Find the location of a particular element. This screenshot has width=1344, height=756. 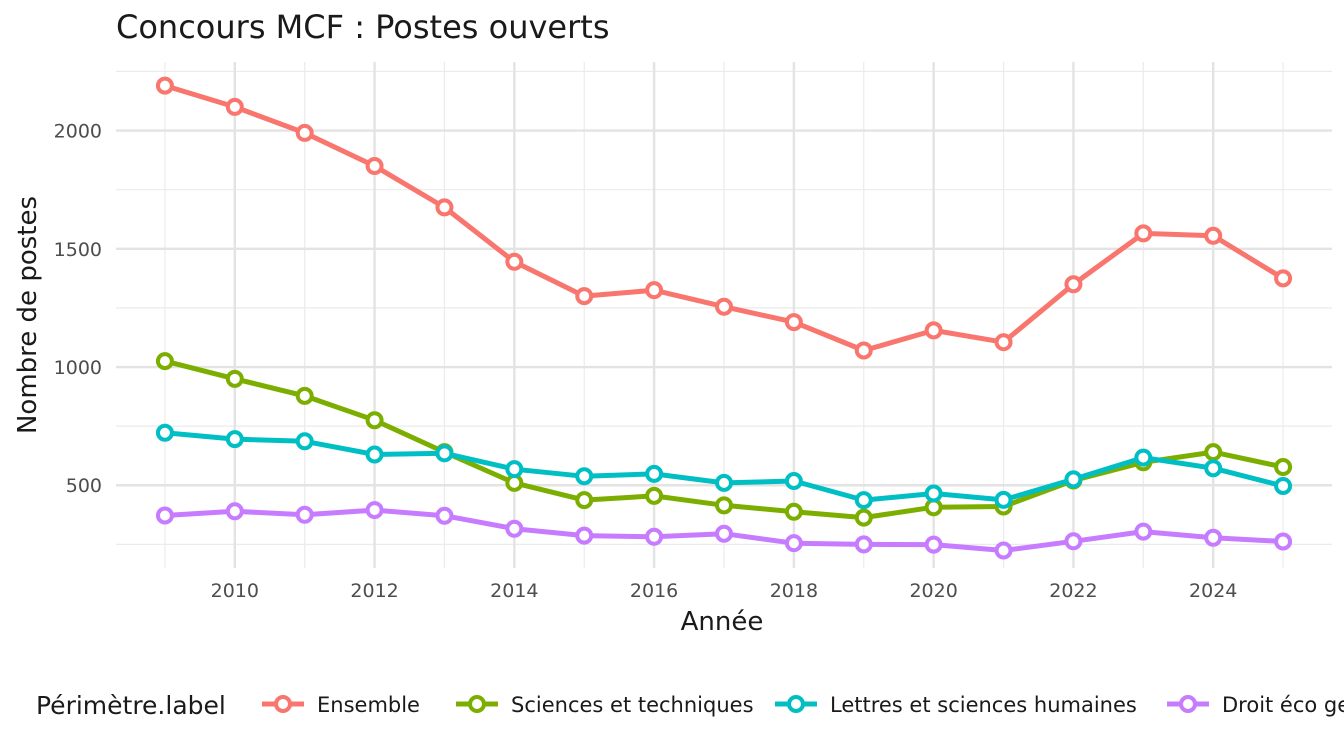

legend-label: Sciences et techniques is located at coordinates (632, 705).